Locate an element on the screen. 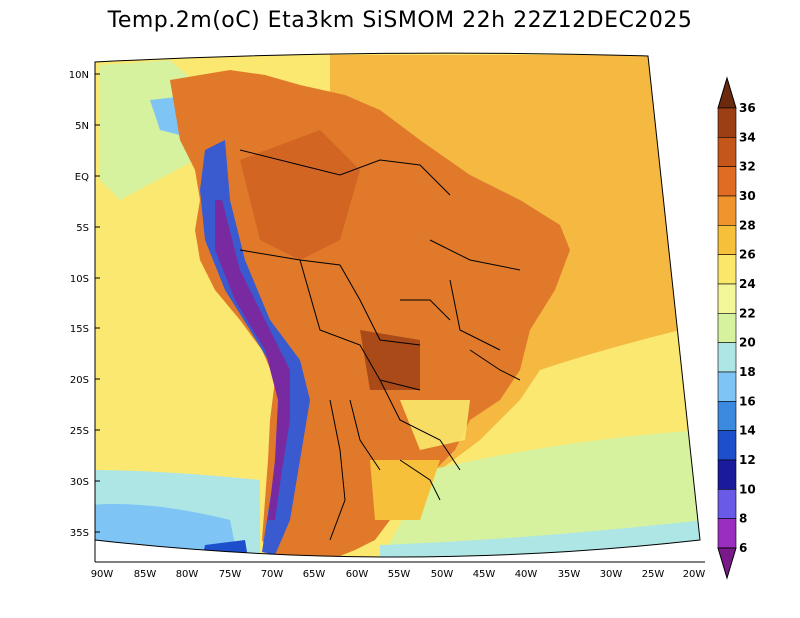 The width and height of the screenshot is (800, 618). south-atlantic-cold is located at coordinates (540, 538).